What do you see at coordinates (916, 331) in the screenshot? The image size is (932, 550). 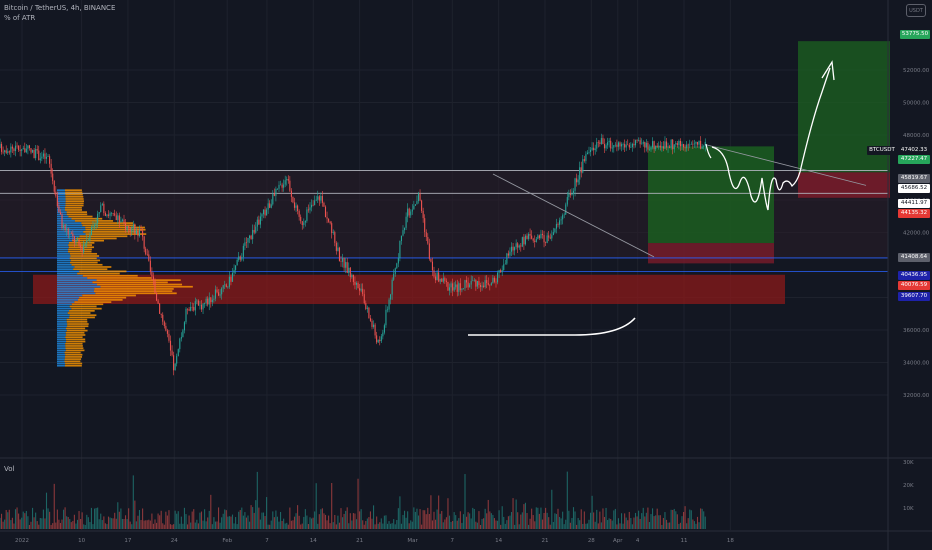 I see `price-tick-label: 36000.00` at bounding box center [916, 331].